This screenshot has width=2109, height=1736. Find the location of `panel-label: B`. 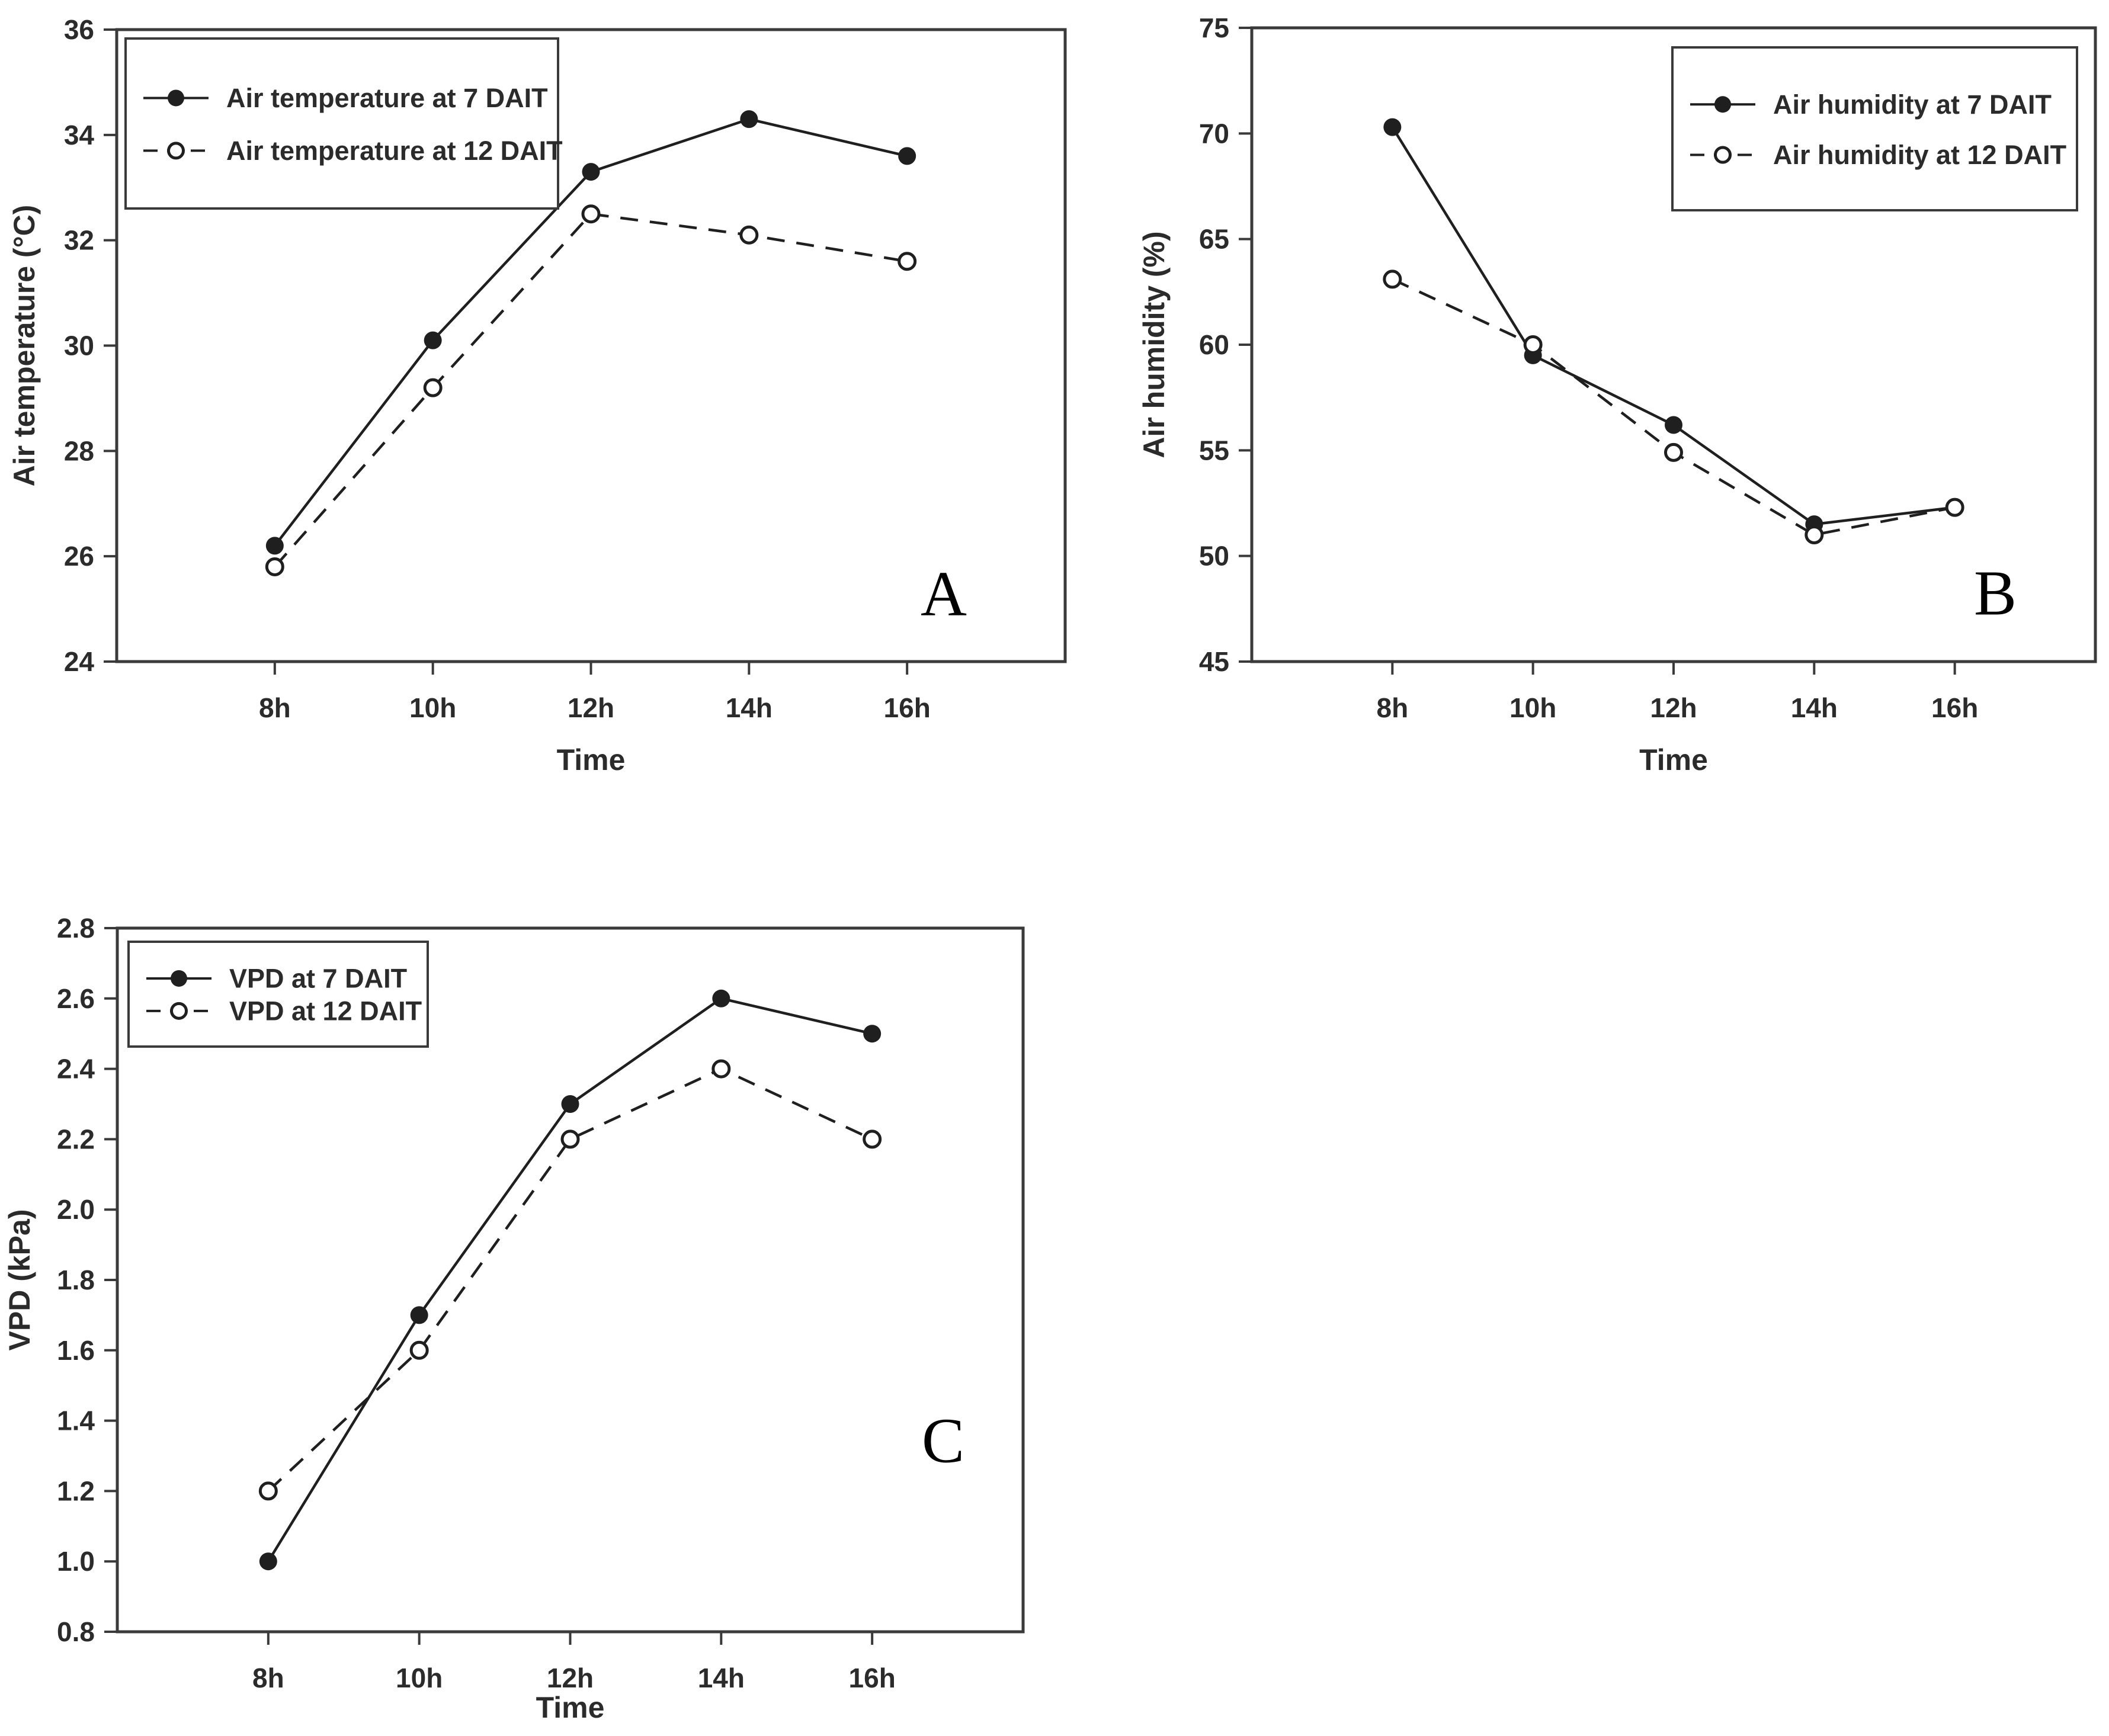

panel-label: B is located at coordinates (1995, 594).